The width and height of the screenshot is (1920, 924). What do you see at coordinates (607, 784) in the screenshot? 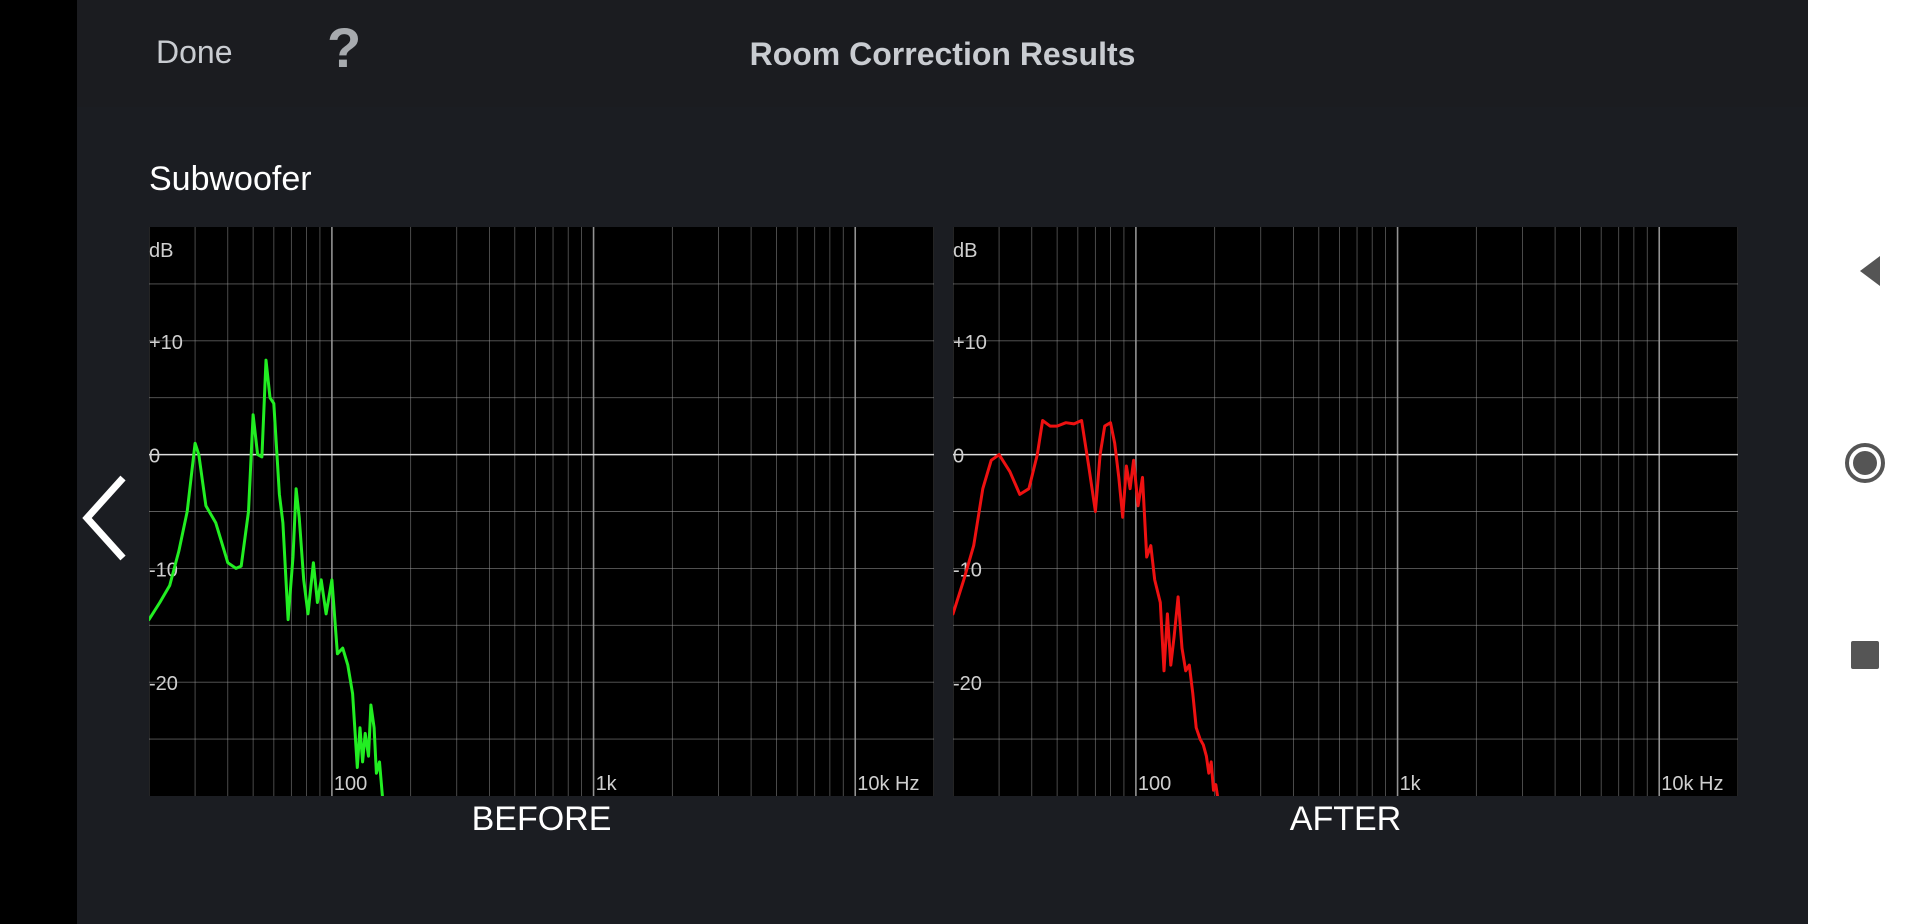
I see `before-x-tick-label: 1k` at bounding box center [607, 784].